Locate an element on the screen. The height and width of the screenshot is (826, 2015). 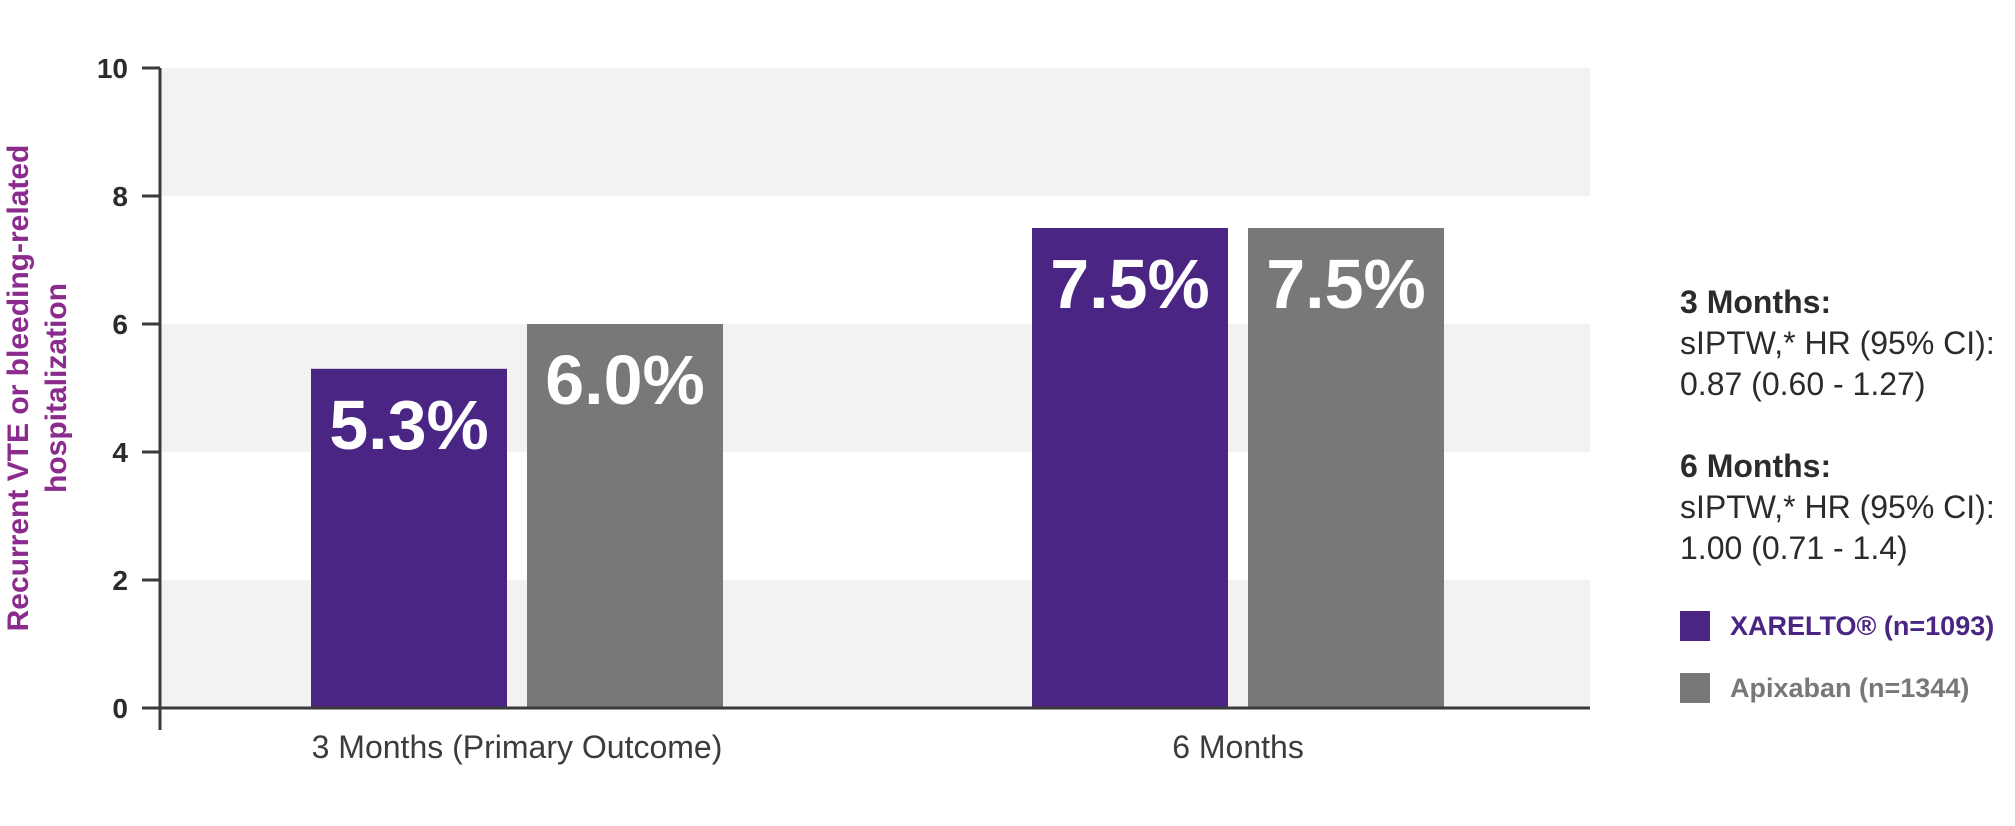
legend-item-apixaban: Apixaban (n=1344) is located at coordinates (1845, 688).